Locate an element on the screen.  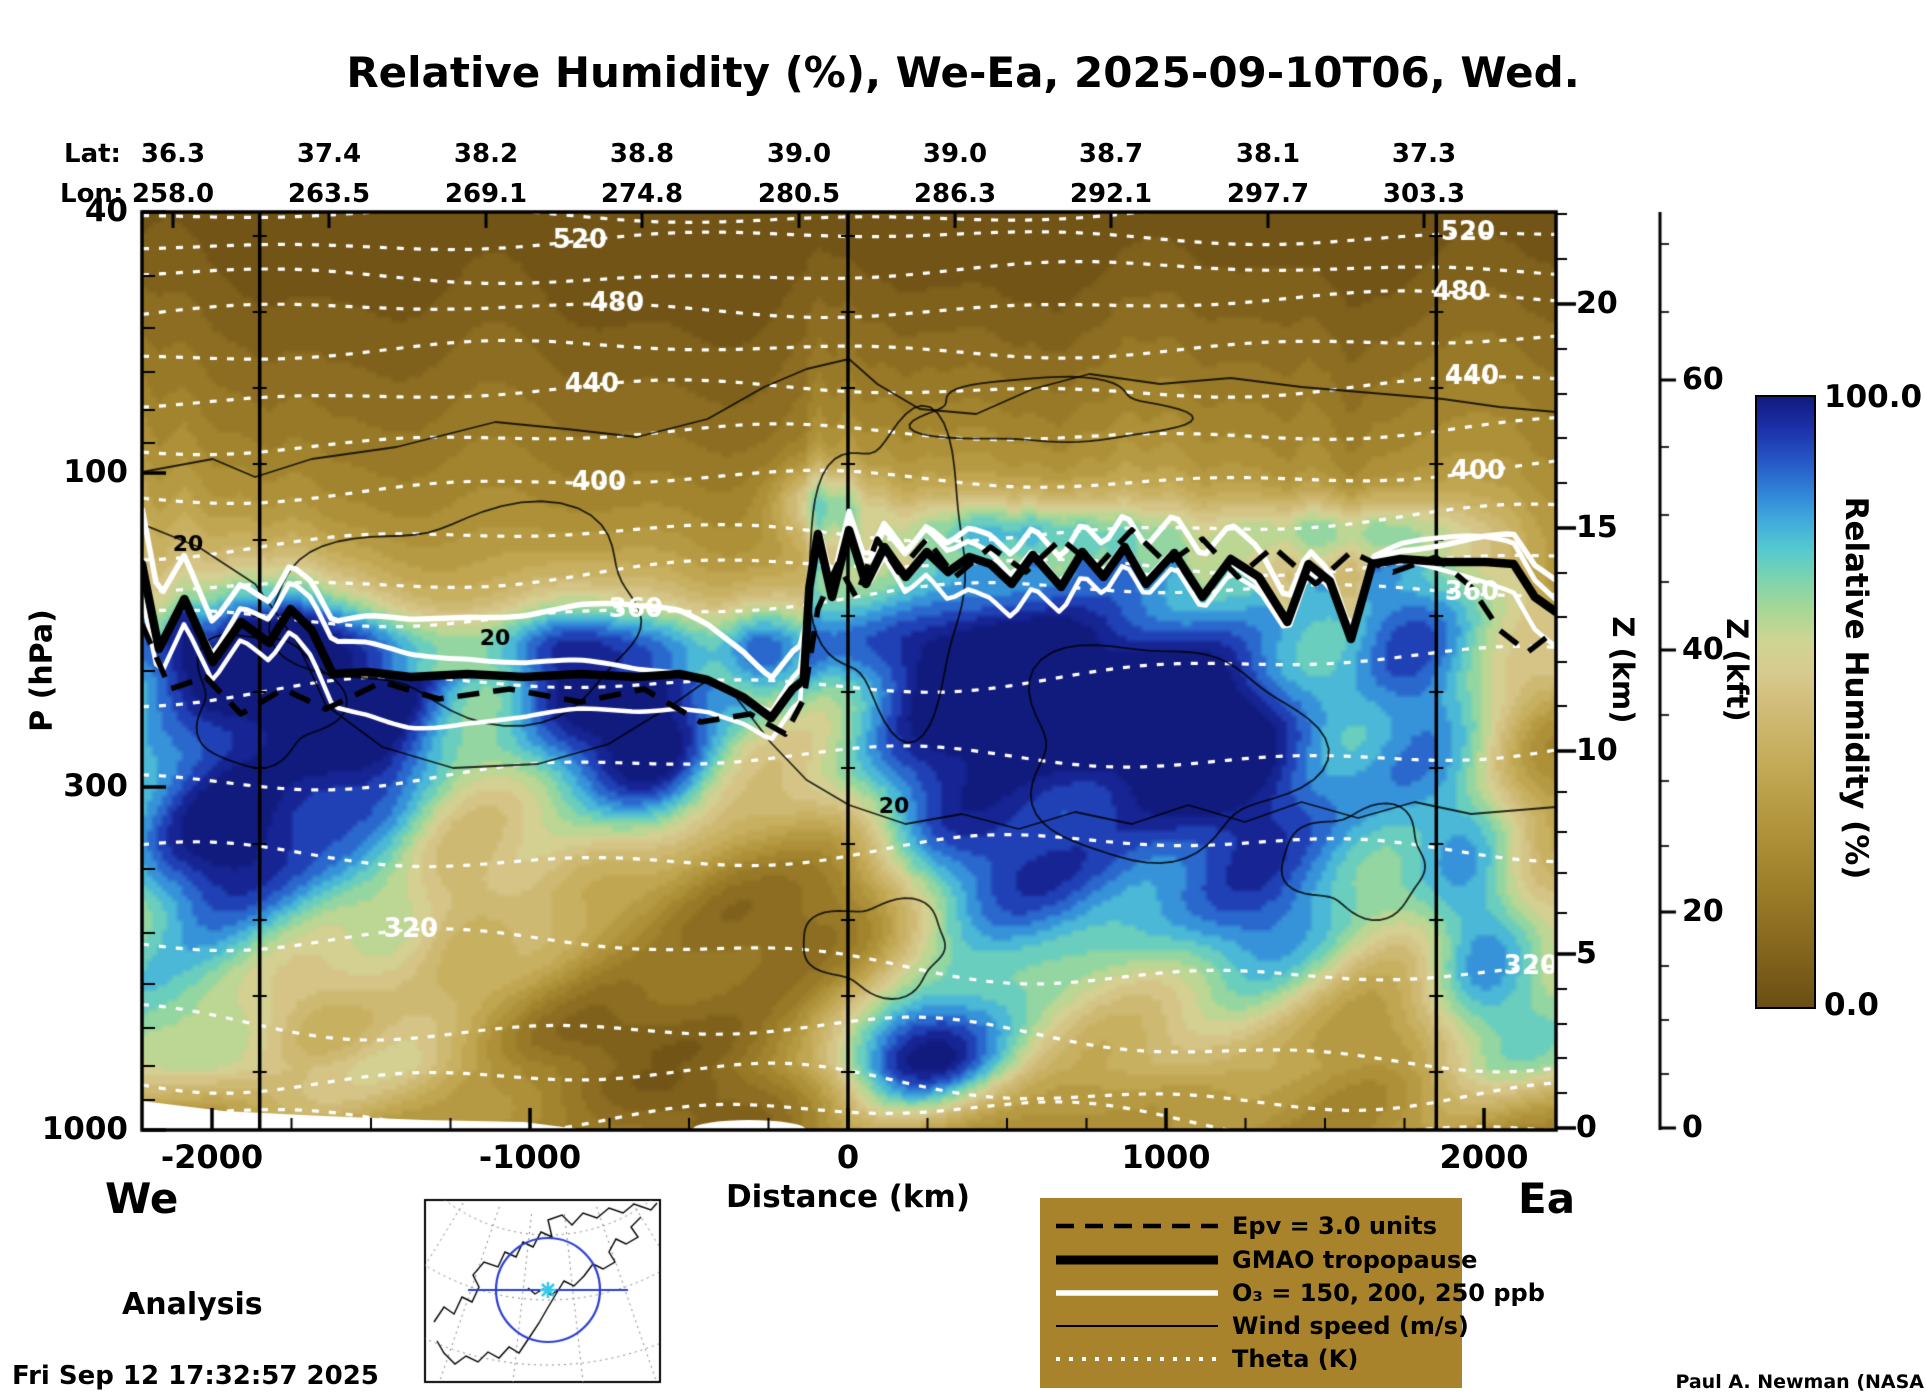
zkm-axis-title: Z (km) is located at coordinates (1622, 670).